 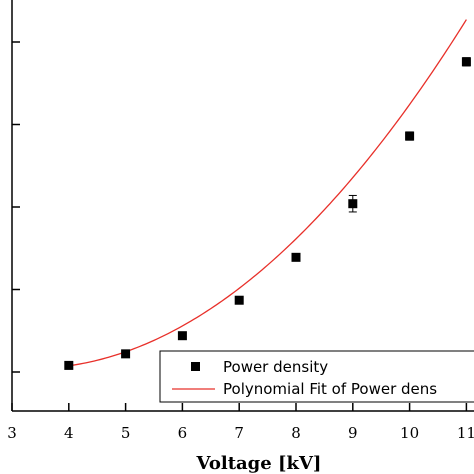 What do you see at coordinates (275, 367) in the screenshot?
I see `legend-label-power-density: Power density` at bounding box center [275, 367].